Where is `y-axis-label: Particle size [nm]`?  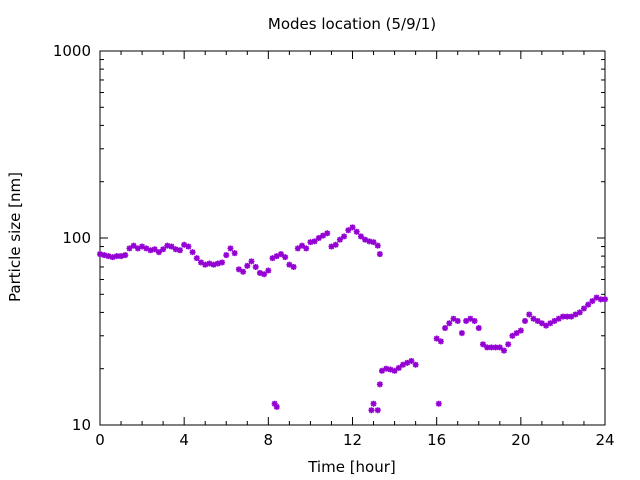 y-axis-label: Particle size [nm] is located at coordinates (15, 237).